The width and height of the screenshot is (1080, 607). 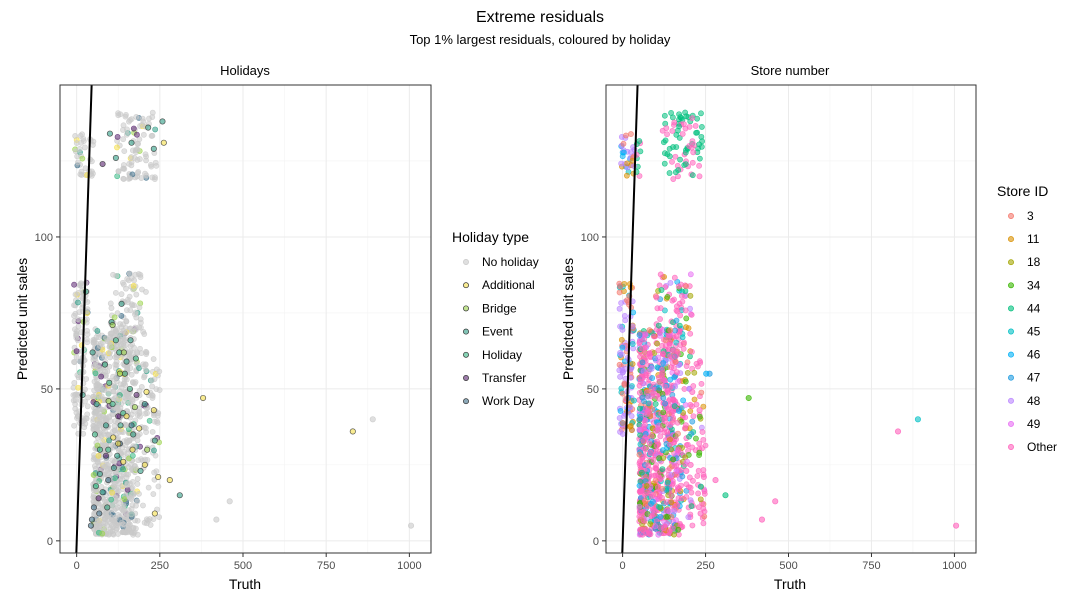 What do you see at coordinates (508, 285) in the screenshot?
I see `legend-label: Additional` at bounding box center [508, 285].